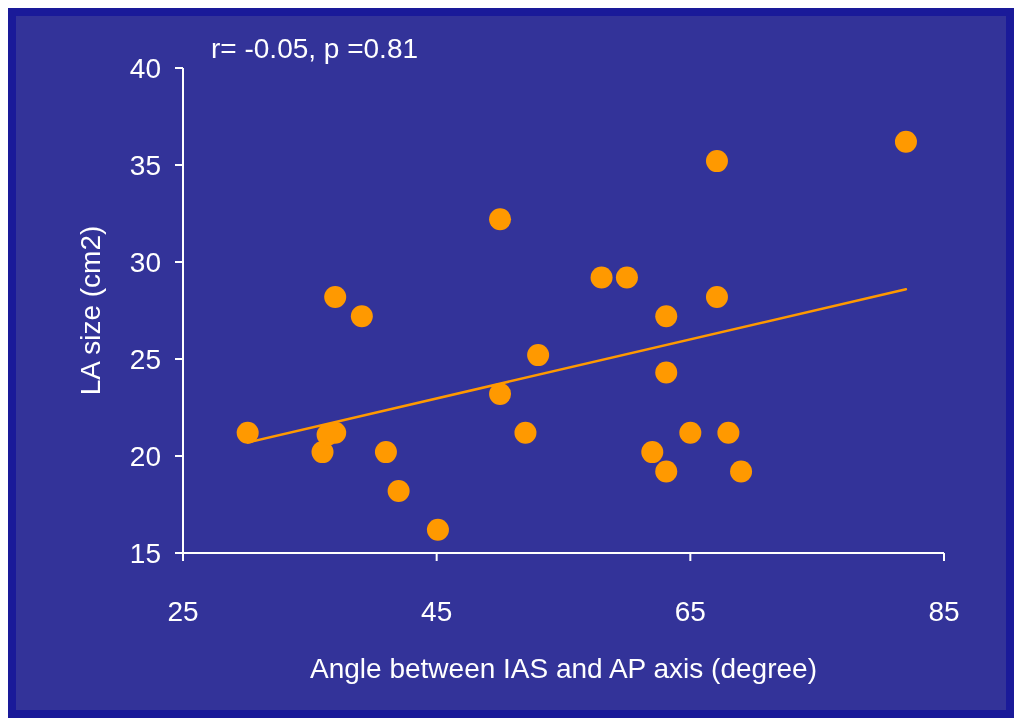 This screenshot has height=726, width=1022. Describe the element at coordinates (90, 310) in the screenshot. I see `y-axis-title: LA size (cm2)` at that location.